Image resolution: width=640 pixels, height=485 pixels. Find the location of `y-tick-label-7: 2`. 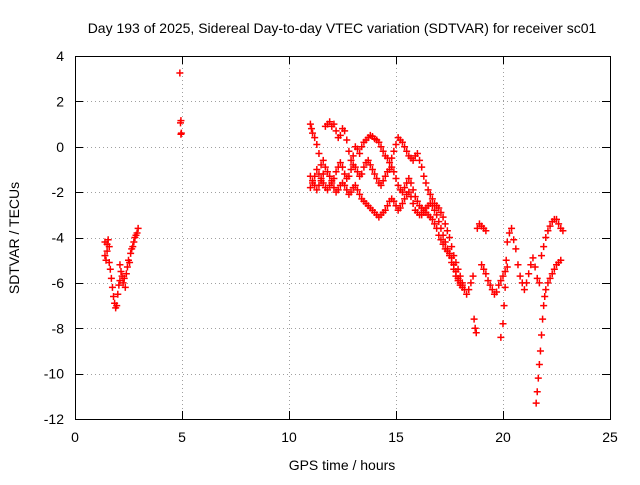

y-tick-label-7: 2 is located at coordinates (60, 101).